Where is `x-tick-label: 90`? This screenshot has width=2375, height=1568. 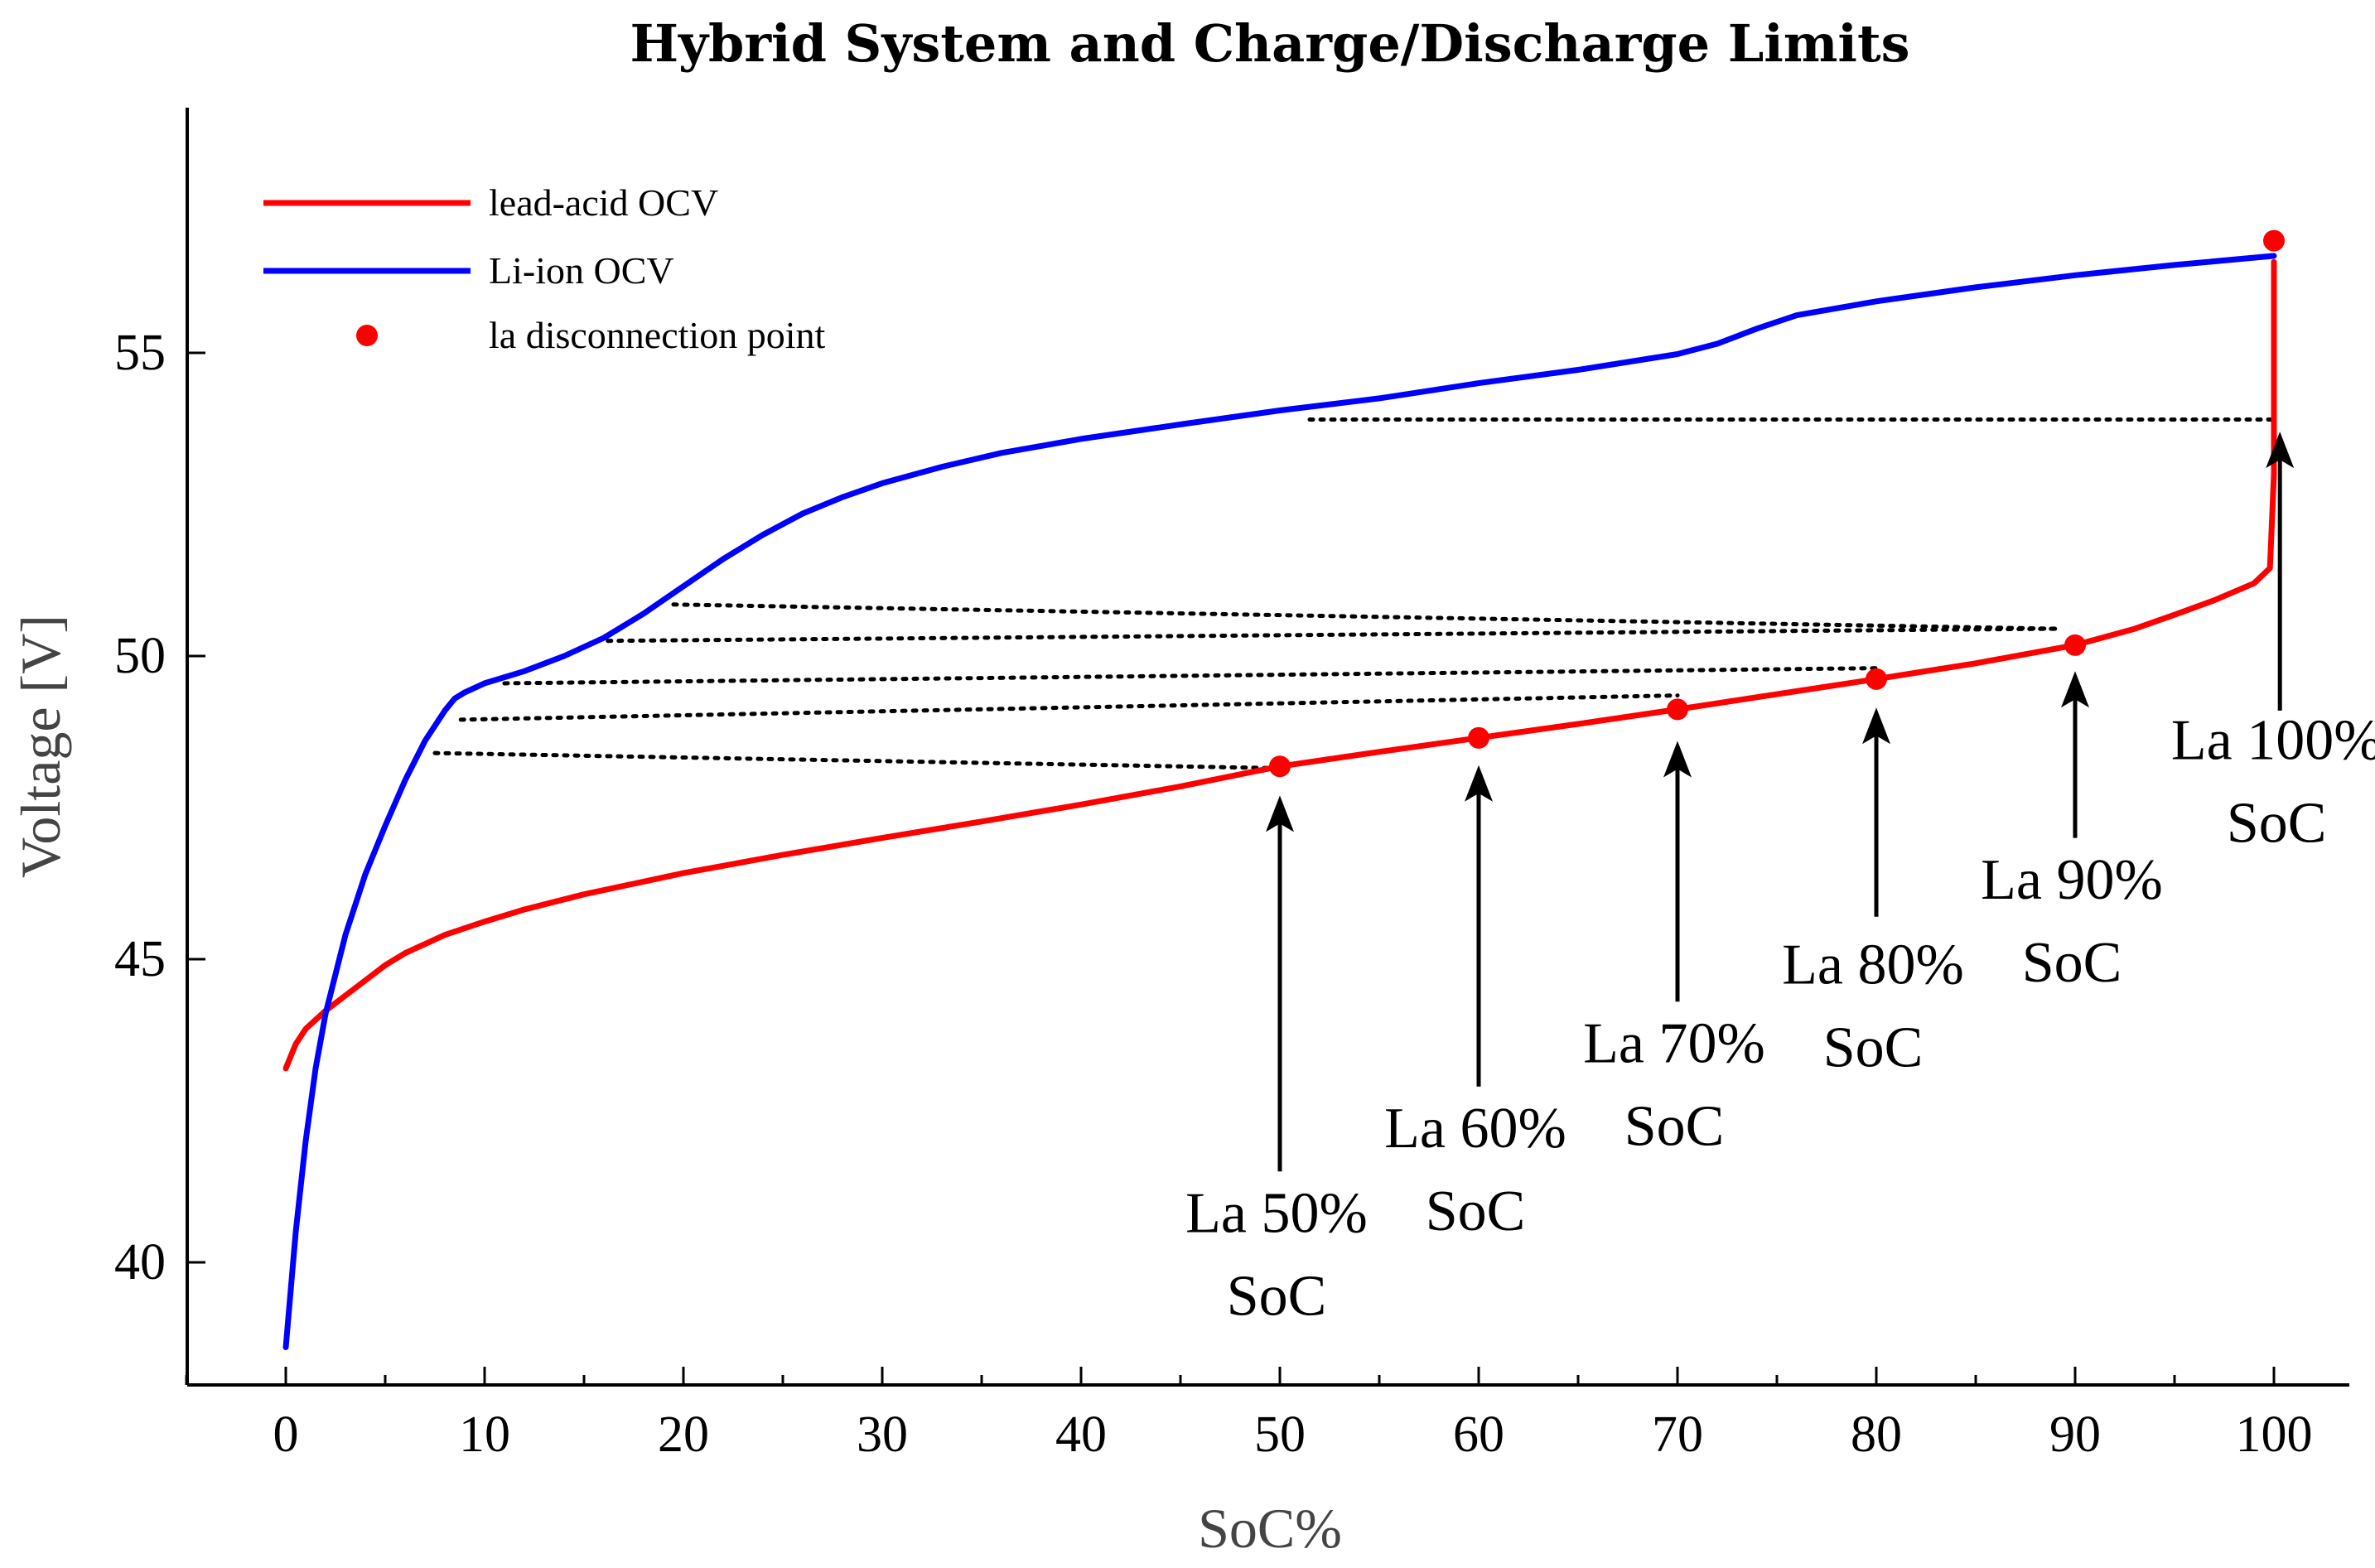 x-tick-label: 90 is located at coordinates (2075, 1434).